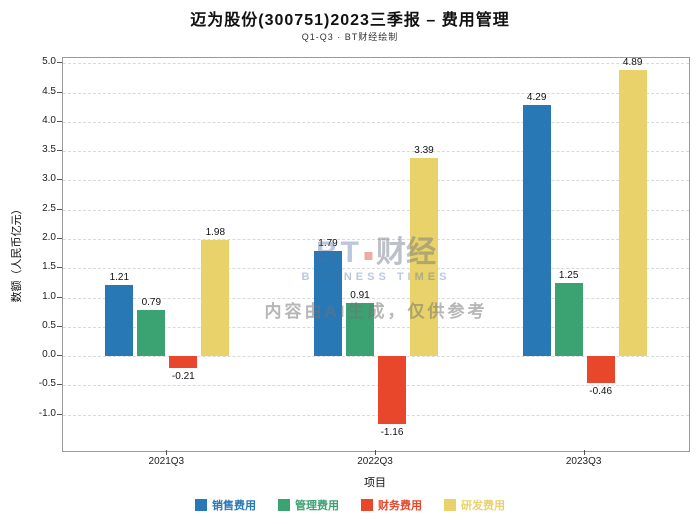 The width and height of the screenshot is (700, 524). I want to click on y-tick-label: 2.0, so click(49, 237).